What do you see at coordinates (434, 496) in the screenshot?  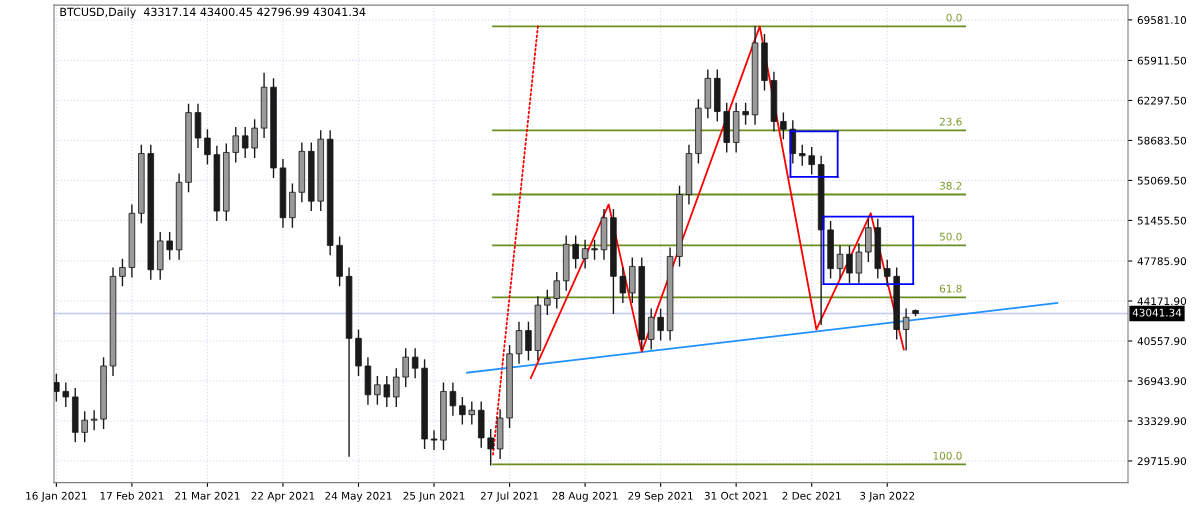 I see `x-tick-label: 25 Jun 2021` at bounding box center [434, 496].